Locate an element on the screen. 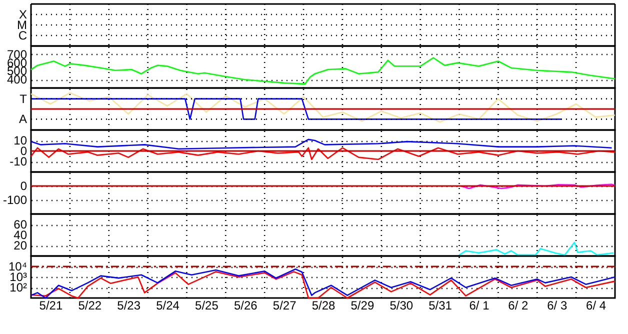 Image resolution: width=628 pixels, height=334 pixels. x-tick-label: 5/22 is located at coordinates (90, 305).